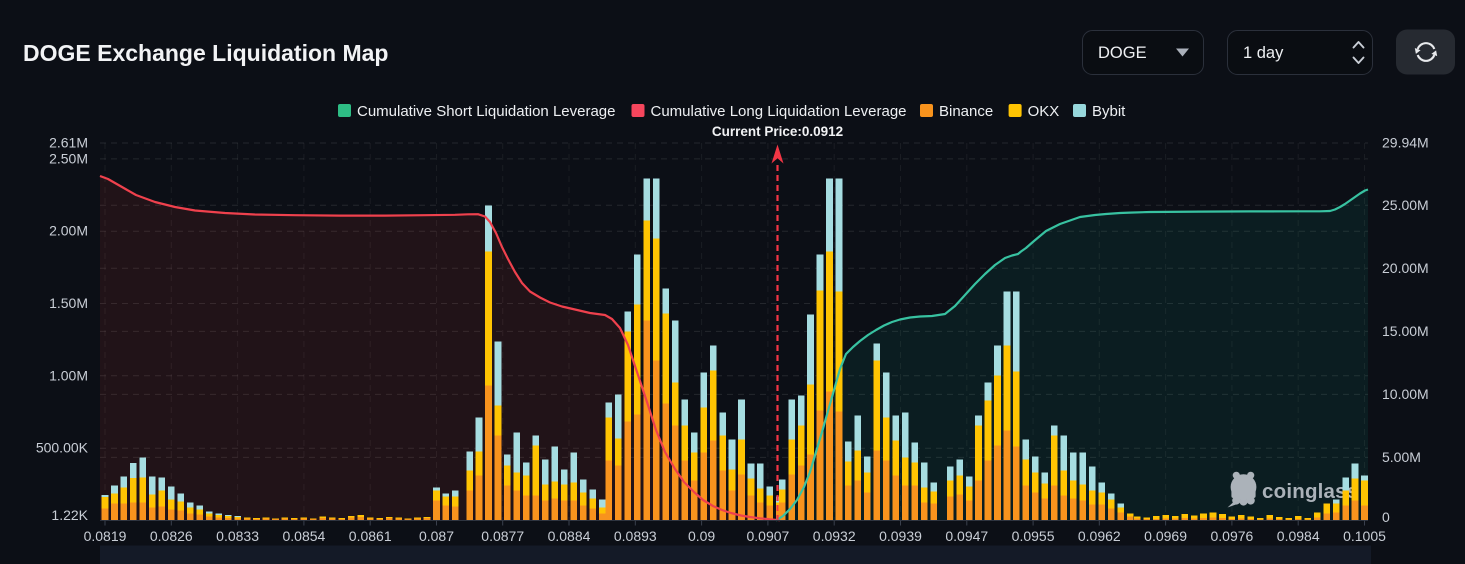 The height and width of the screenshot is (564, 1465). Describe the element at coordinates (1165, 536) in the screenshot. I see `svg-text: 0.0969` at that location.